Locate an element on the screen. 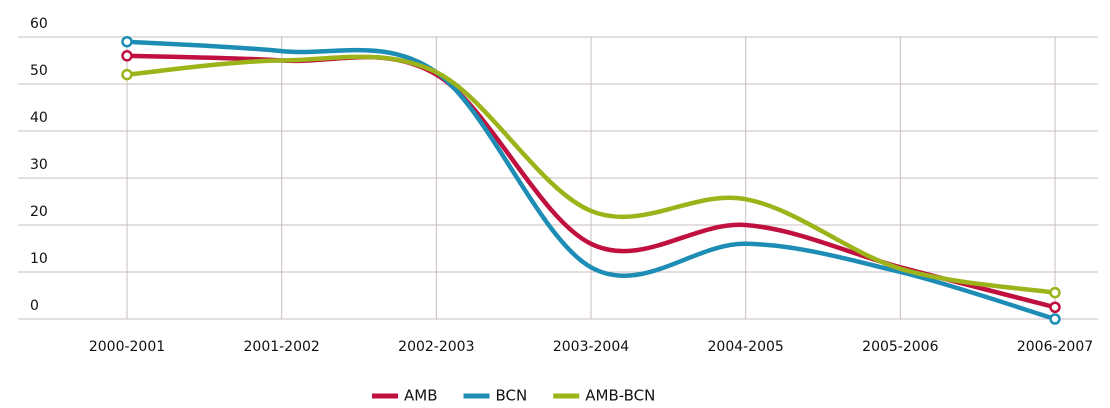 This screenshot has height=408, width=1110. x-tick-label: 2005-2006 is located at coordinates (900, 347).